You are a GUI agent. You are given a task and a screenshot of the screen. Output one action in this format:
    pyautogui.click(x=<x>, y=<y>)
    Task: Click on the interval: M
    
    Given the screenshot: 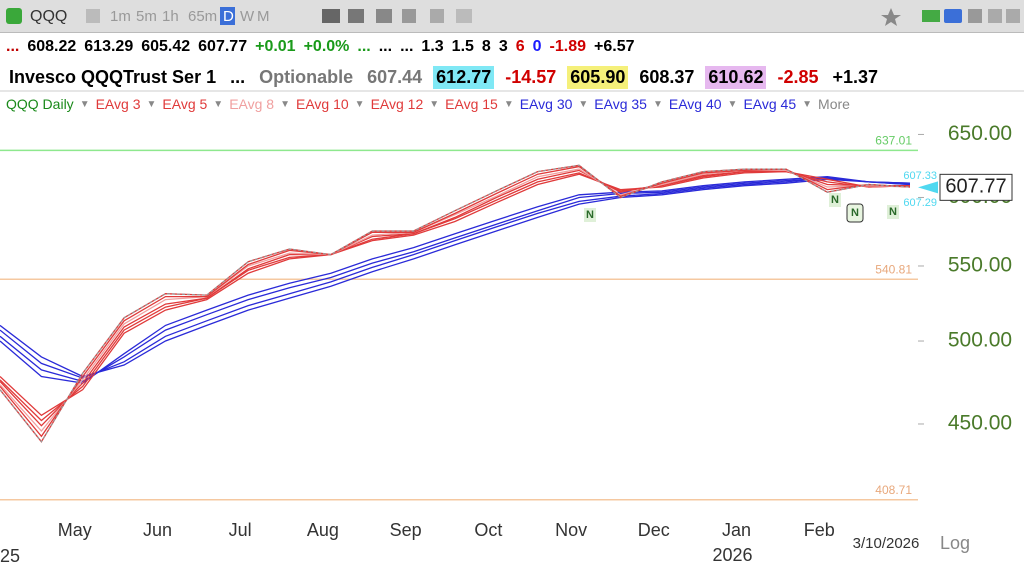 What is the action you would take?
    pyautogui.click(x=263, y=16)
    